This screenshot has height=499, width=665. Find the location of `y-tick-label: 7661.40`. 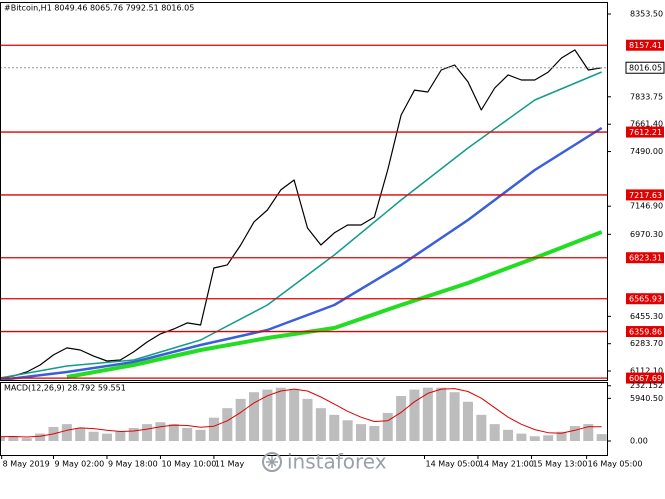

y-tick-label: 7661.40 is located at coordinates (646, 124).